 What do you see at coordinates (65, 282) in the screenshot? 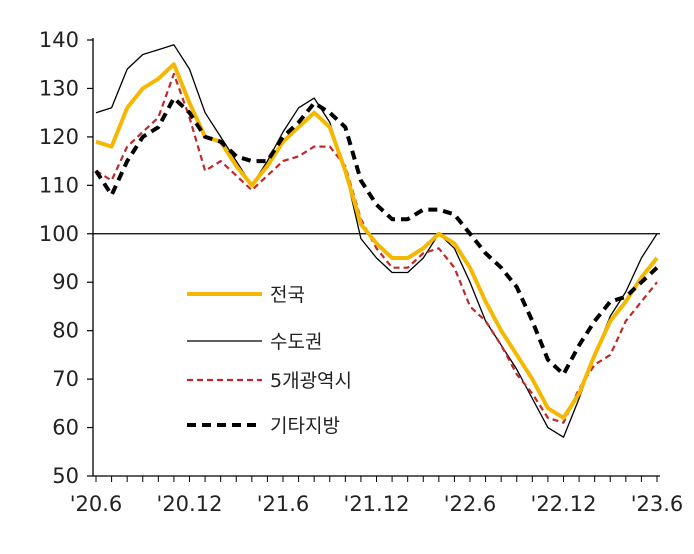
I see `y-tick-label: 90` at bounding box center [65, 282].